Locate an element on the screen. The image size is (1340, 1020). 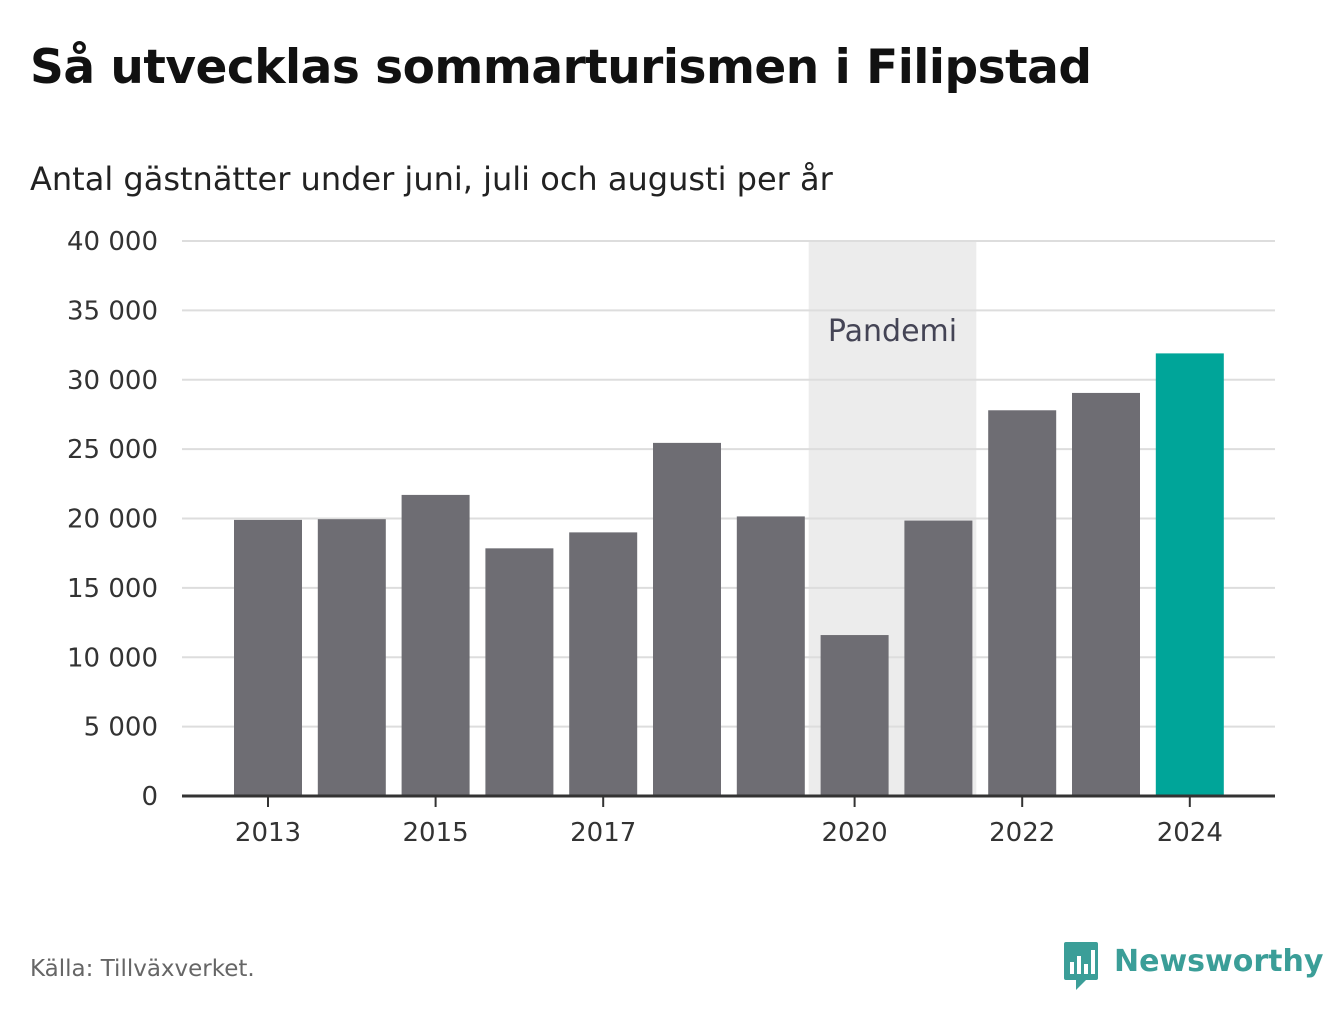
annotations: Pandemi is located at coordinates (892, 331).